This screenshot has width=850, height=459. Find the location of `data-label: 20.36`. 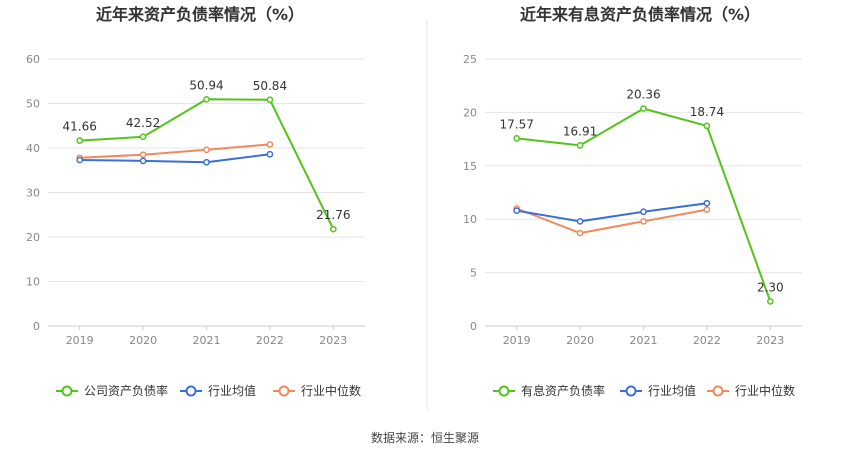

data-label: 20.36 is located at coordinates (643, 95).